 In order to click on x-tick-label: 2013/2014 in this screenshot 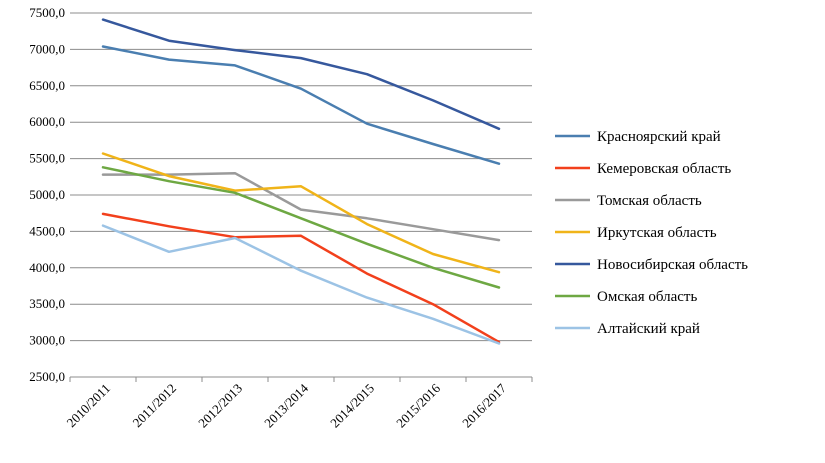, I will do `click(286, 405)`.